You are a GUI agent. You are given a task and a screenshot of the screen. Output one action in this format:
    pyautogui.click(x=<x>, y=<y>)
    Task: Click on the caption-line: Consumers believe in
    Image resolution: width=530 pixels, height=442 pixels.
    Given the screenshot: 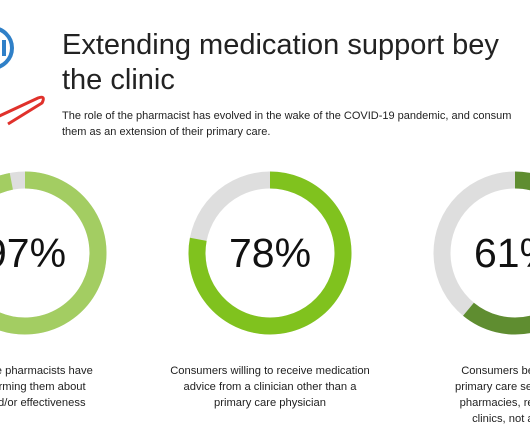 What is the action you would take?
    pyautogui.click(x=495, y=371)
    